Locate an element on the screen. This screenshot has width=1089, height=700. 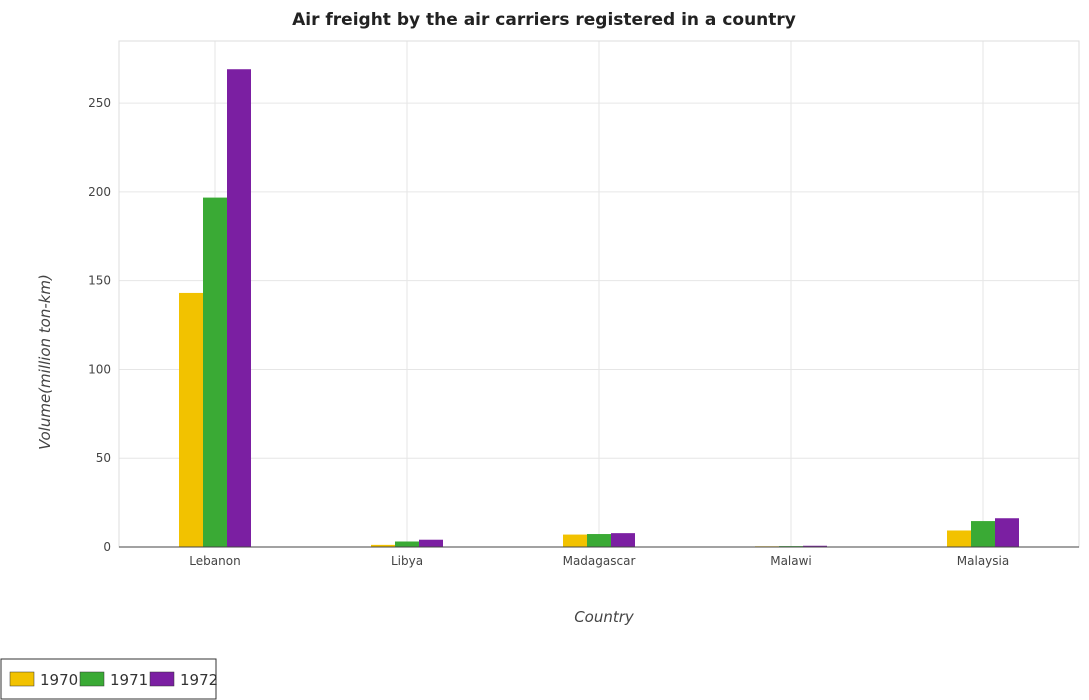
legend-label-1972: 1972 is located at coordinates (199, 680).